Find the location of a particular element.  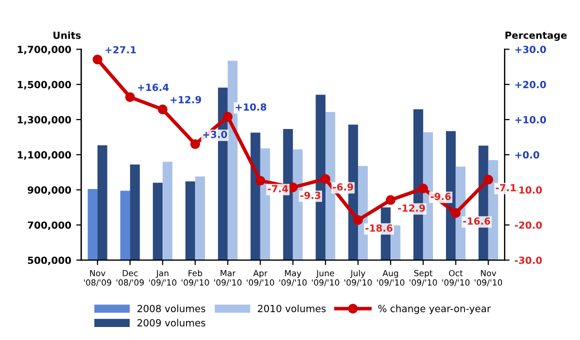

data-label: -9.3 is located at coordinates (310, 196).